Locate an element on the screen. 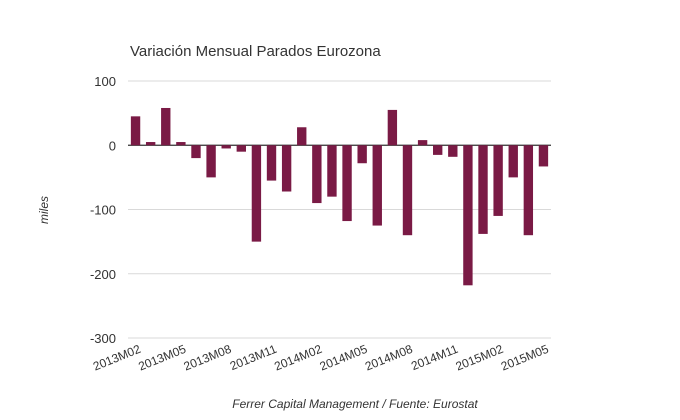  y-axis-label: miles is located at coordinates (44, 210).